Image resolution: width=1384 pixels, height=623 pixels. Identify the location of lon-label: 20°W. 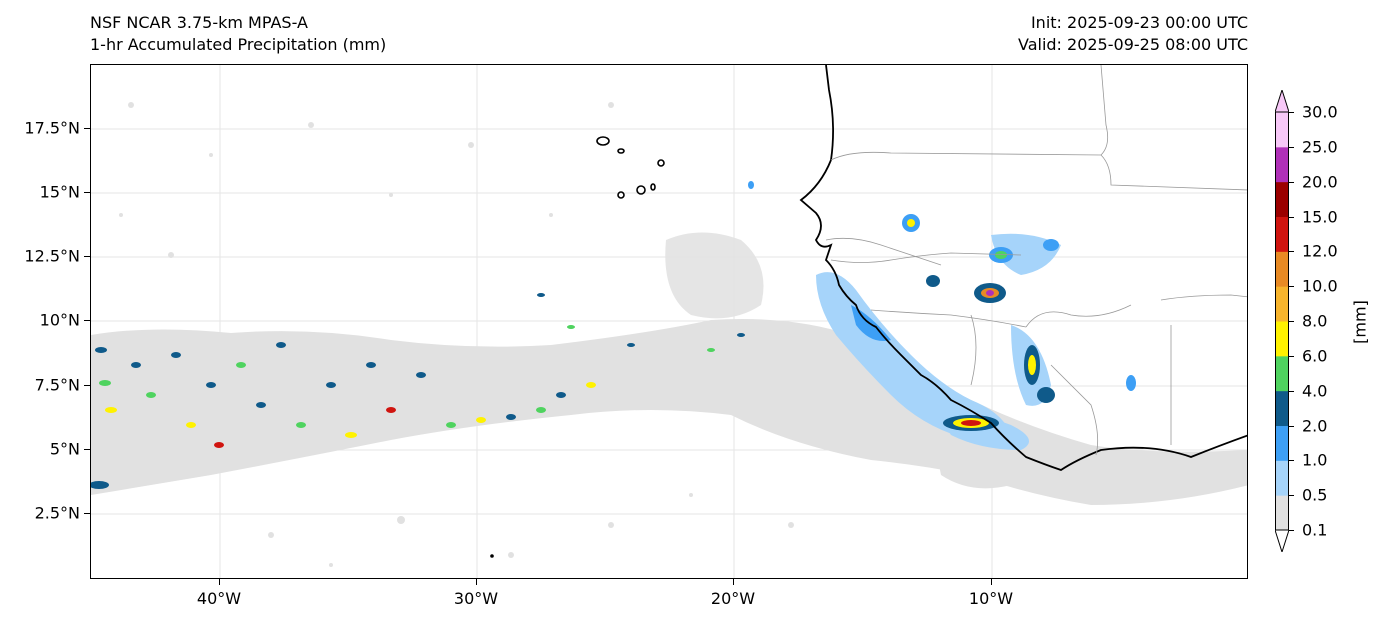
(733, 598).